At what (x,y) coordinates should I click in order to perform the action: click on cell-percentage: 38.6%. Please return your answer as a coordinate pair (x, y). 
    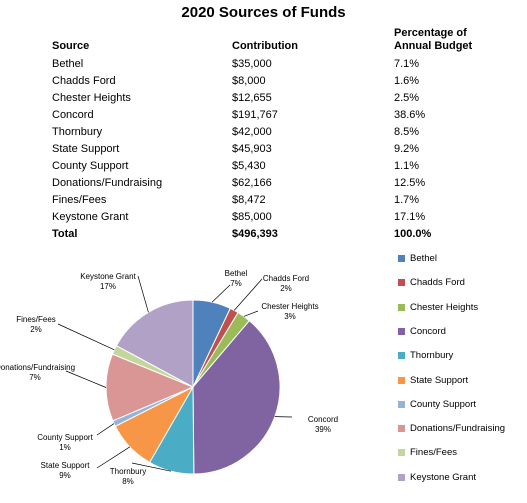
    Looking at the image, I should click on (459, 112).